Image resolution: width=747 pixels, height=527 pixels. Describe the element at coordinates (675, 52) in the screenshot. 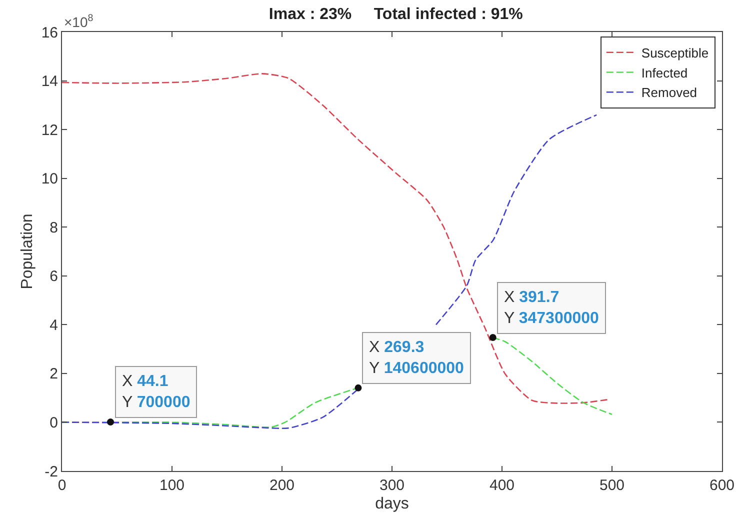

I see `legend-label: Susceptible` at that location.